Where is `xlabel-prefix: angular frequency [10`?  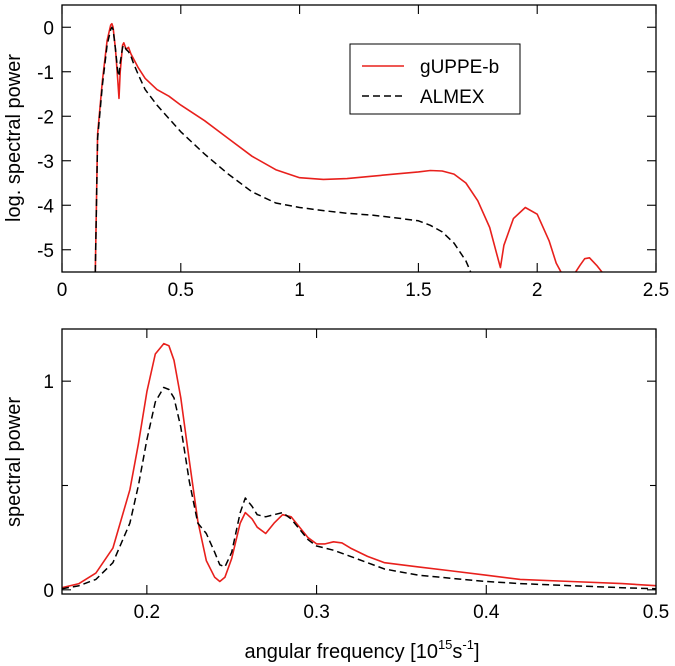 xlabel-prefix: angular frequency [10 is located at coordinates (340, 652).